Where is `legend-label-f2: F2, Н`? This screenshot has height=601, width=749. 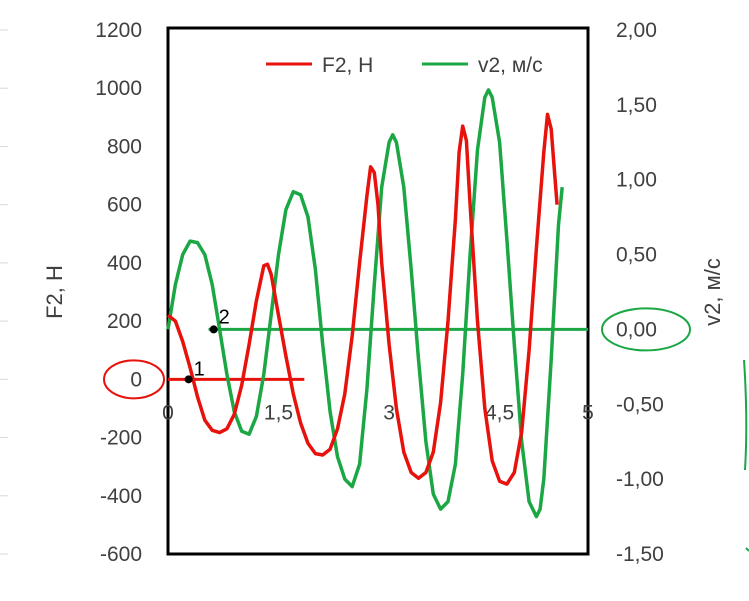 legend-label-f2: F2, Н is located at coordinates (347, 65).